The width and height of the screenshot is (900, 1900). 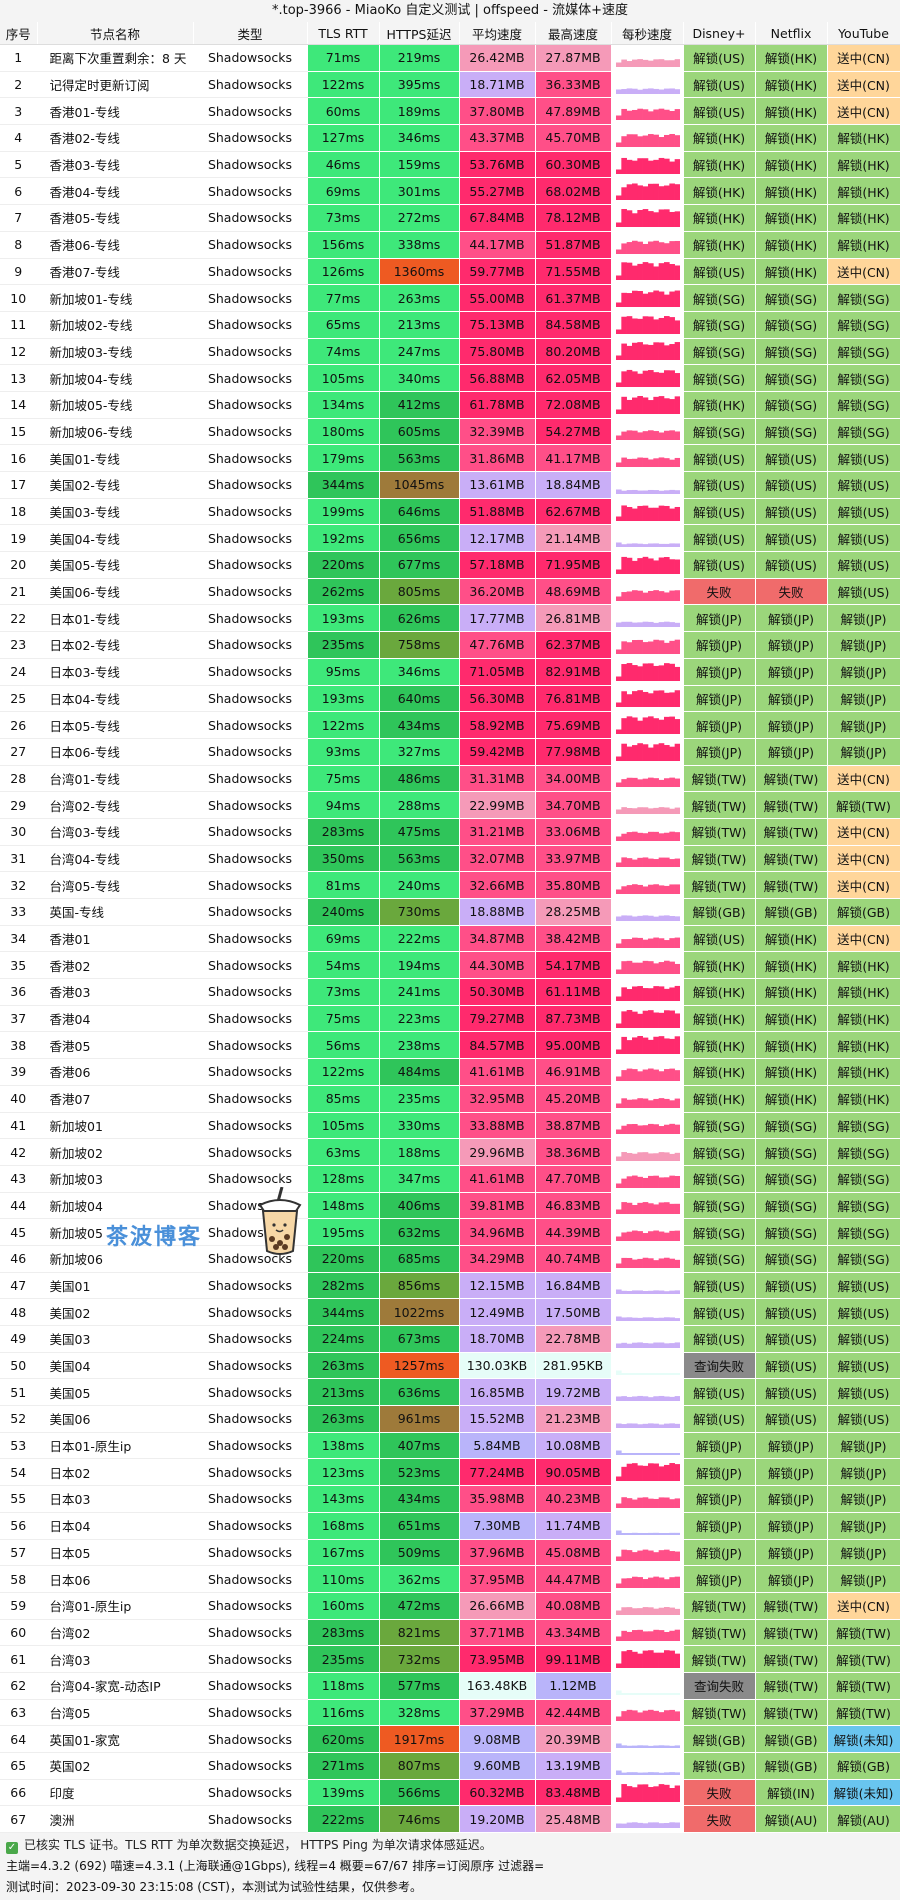 I want to click on max-speed: 54.27MB, so click(x=573, y=432).